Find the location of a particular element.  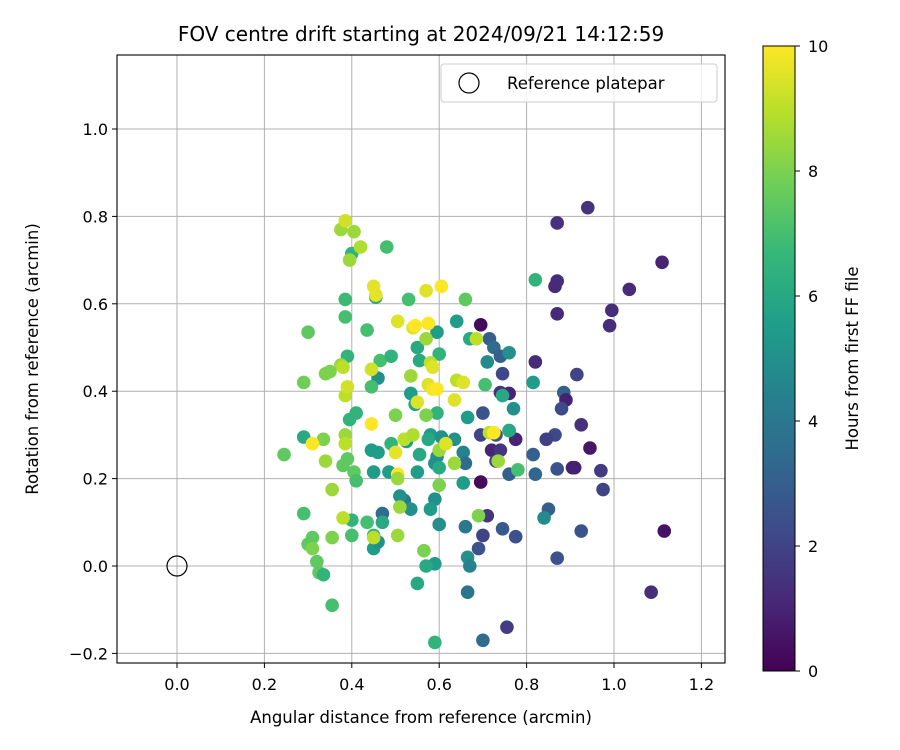

x-tick-label: 0.4 is located at coordinates (351, 684).